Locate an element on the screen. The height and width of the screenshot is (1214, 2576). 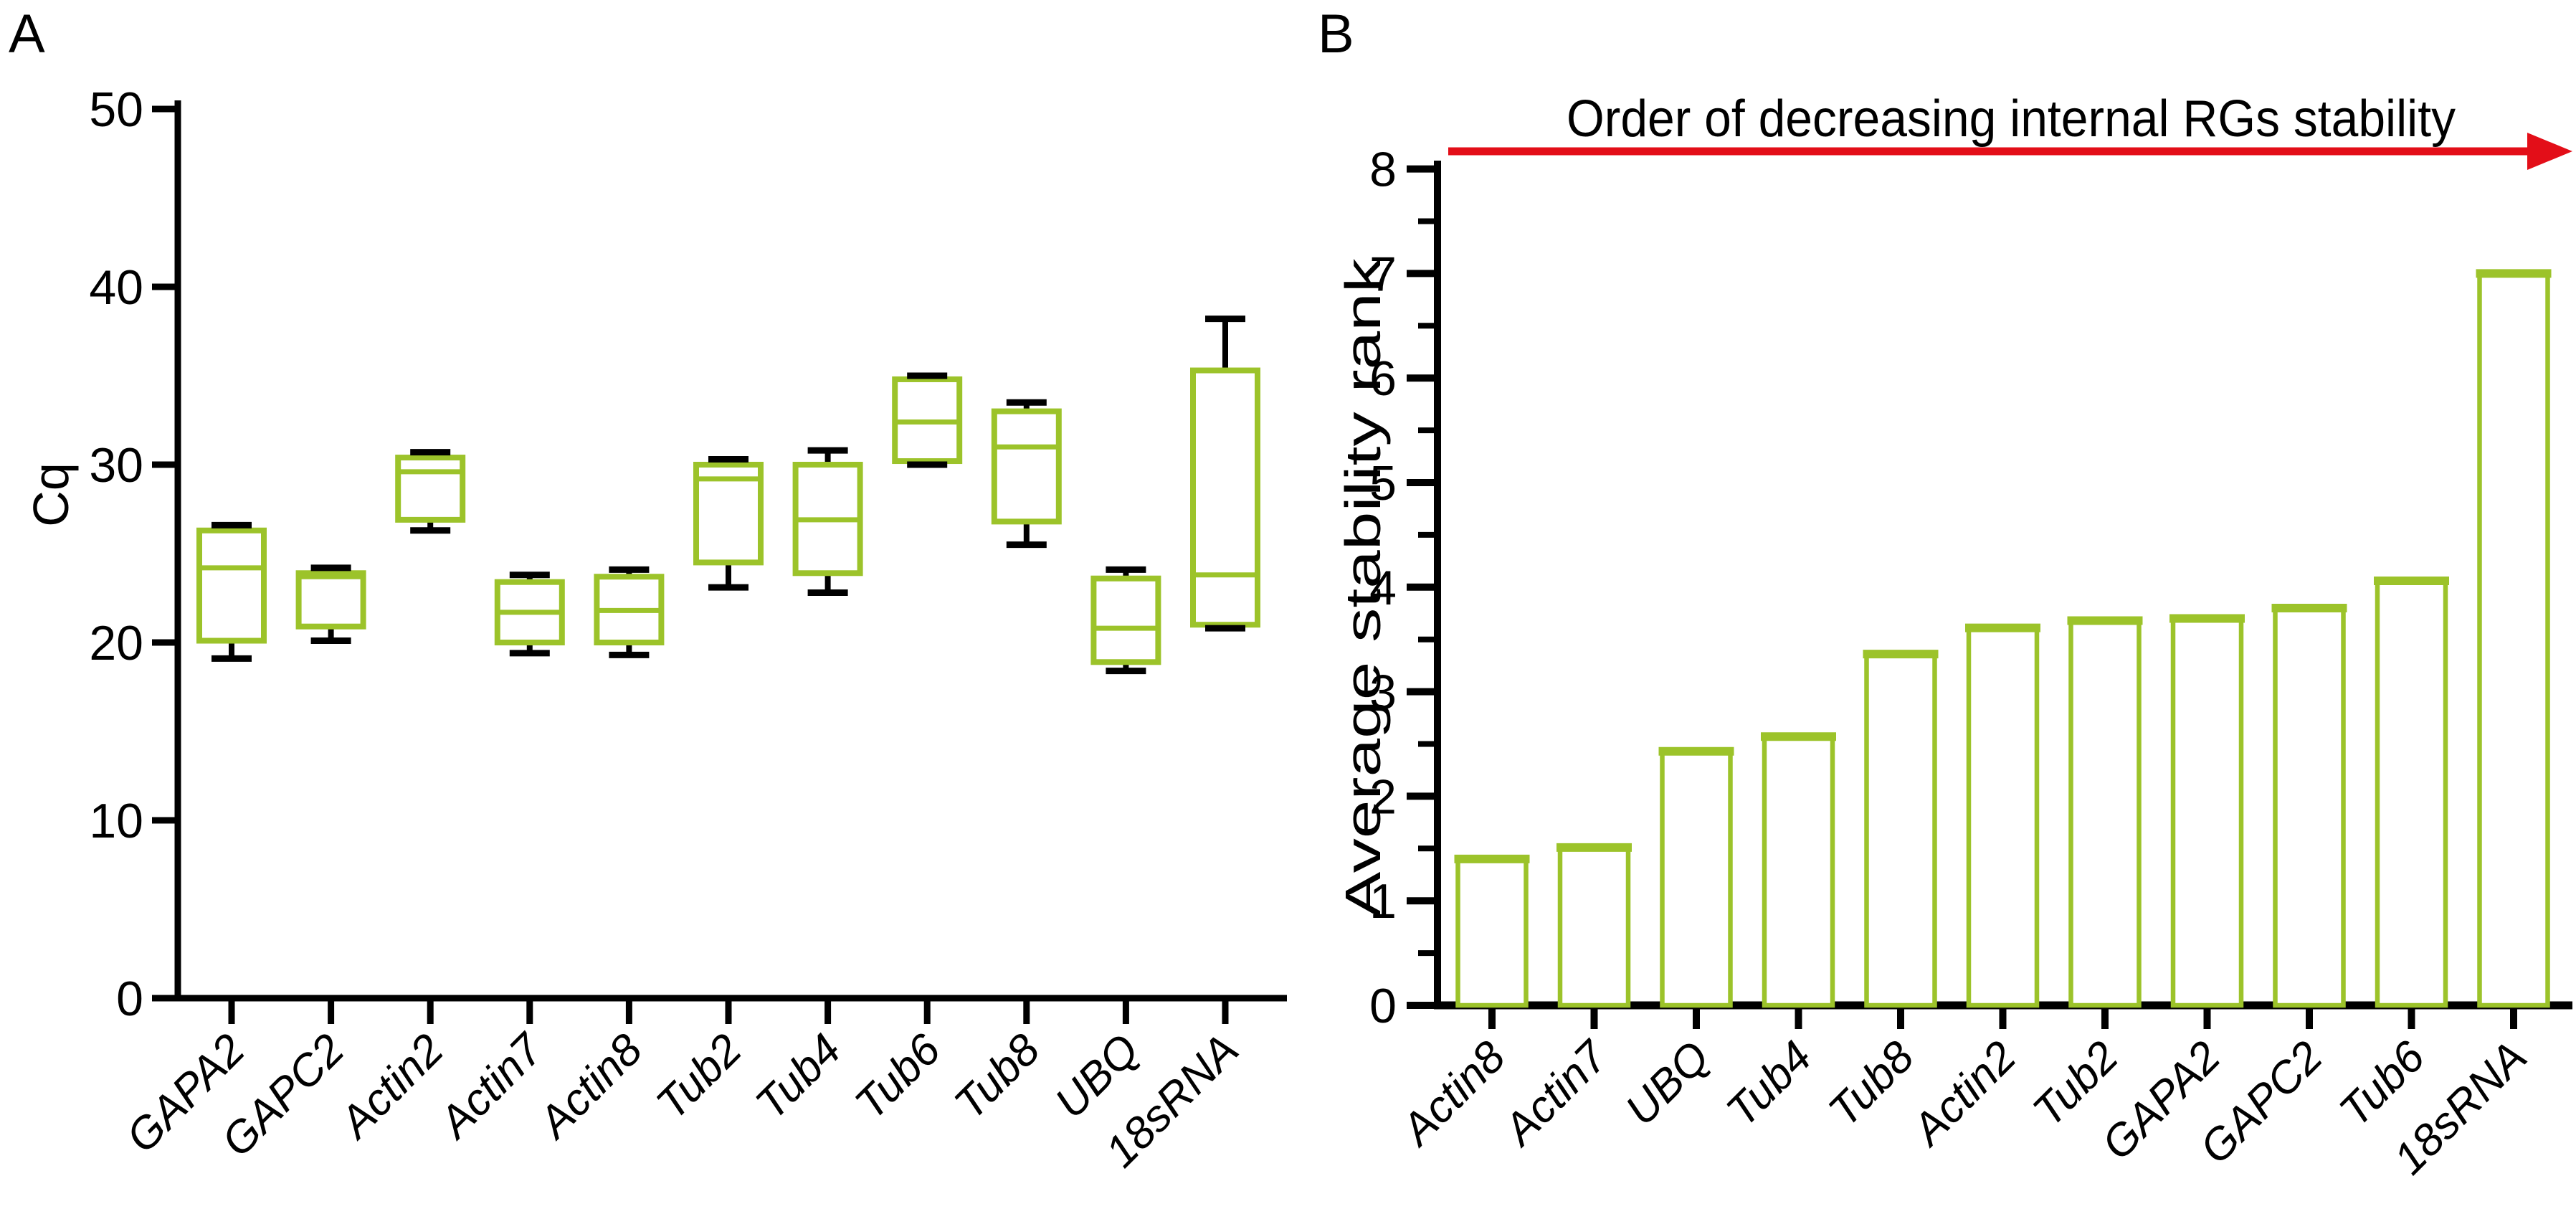
bar-Actin2 is located at coordinates (2002, 815).